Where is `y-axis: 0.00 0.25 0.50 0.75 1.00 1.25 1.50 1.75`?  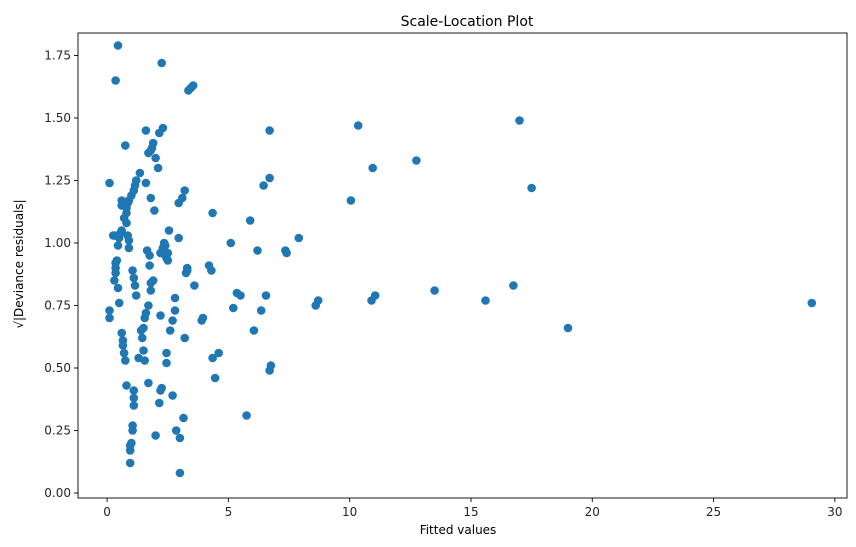
y-axis: 0.00 0.25 0.50 0.75 1.00 1.25 1.50 1.75 is located at coordinates (61, 274).